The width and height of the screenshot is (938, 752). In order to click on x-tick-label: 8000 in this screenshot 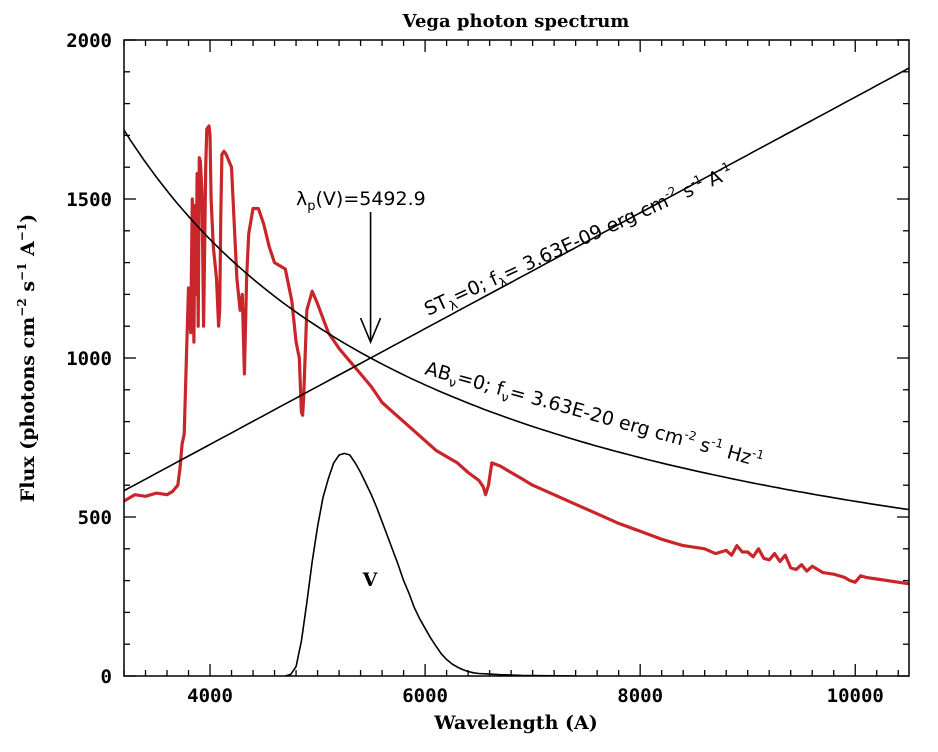, I will do `click(640, 696)`.